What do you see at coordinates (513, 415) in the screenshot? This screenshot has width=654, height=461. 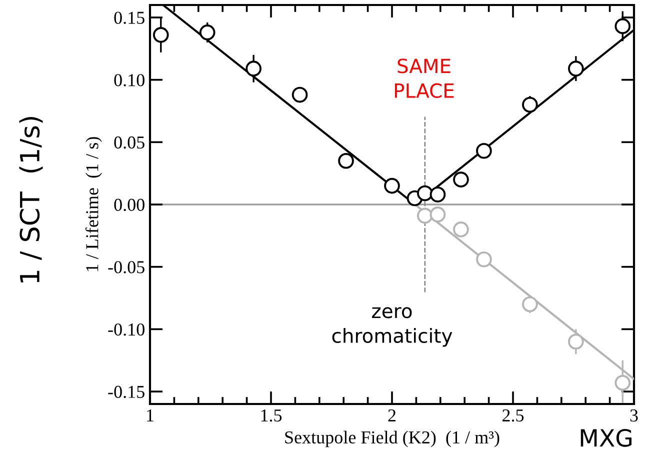 I see `x-tick-label: 2.5` at bounding box center [513, 415].